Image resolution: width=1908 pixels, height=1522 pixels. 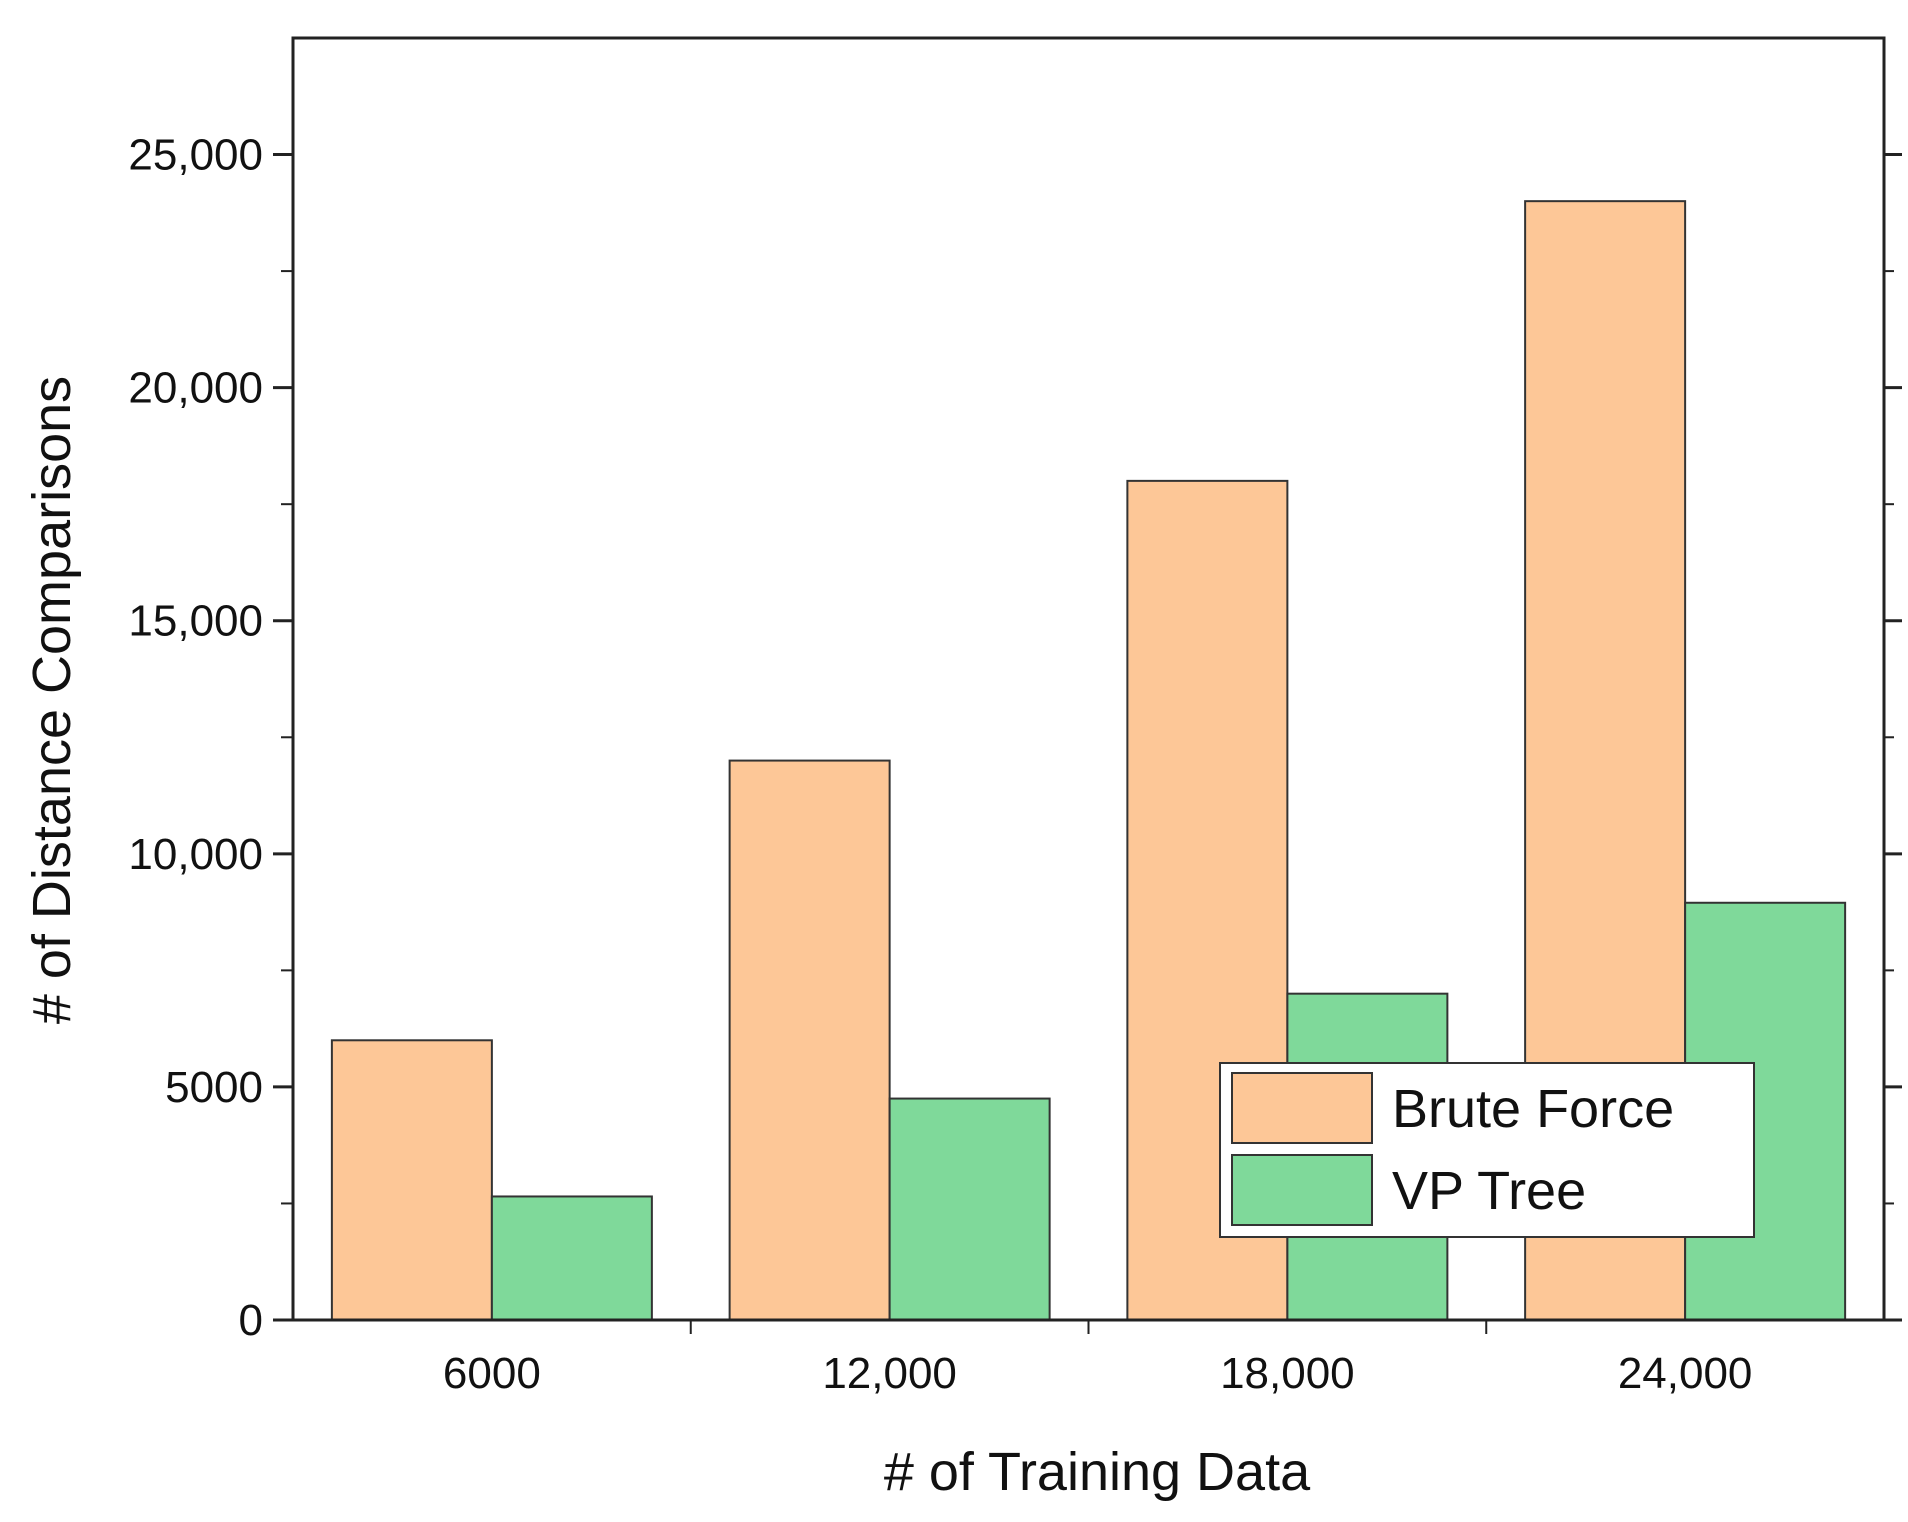 I want to click on x-tick-label-1: 12,000, so click(x=889, y=1373).